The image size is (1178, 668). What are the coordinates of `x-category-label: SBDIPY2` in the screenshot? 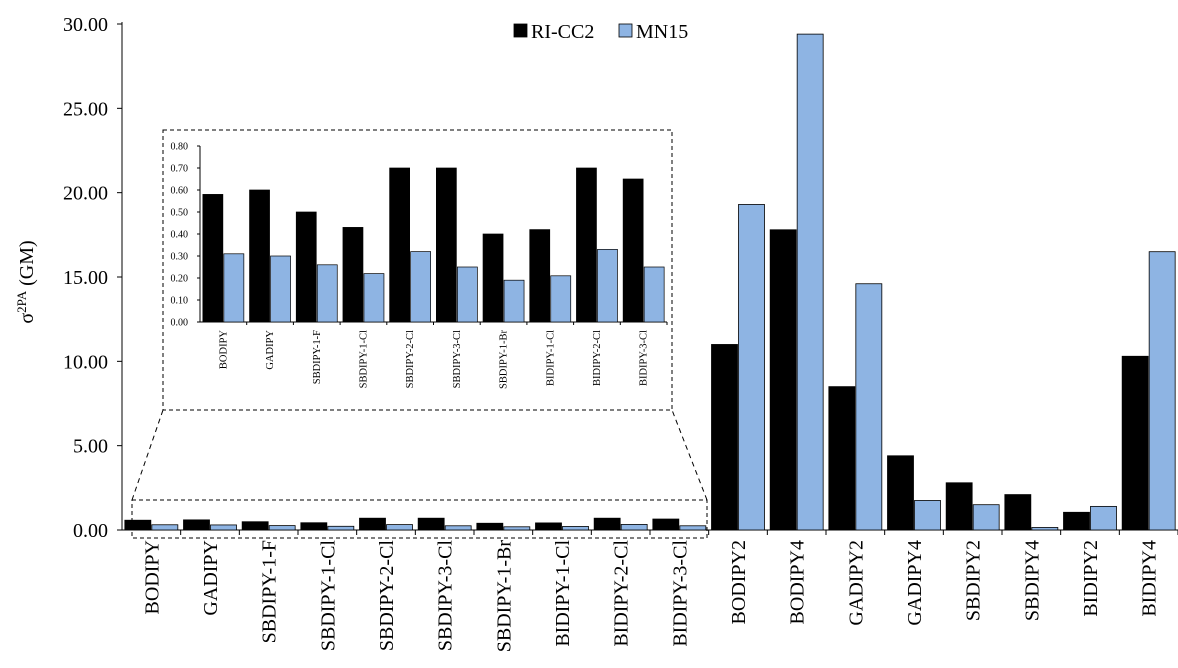 It's located at (974, 580).